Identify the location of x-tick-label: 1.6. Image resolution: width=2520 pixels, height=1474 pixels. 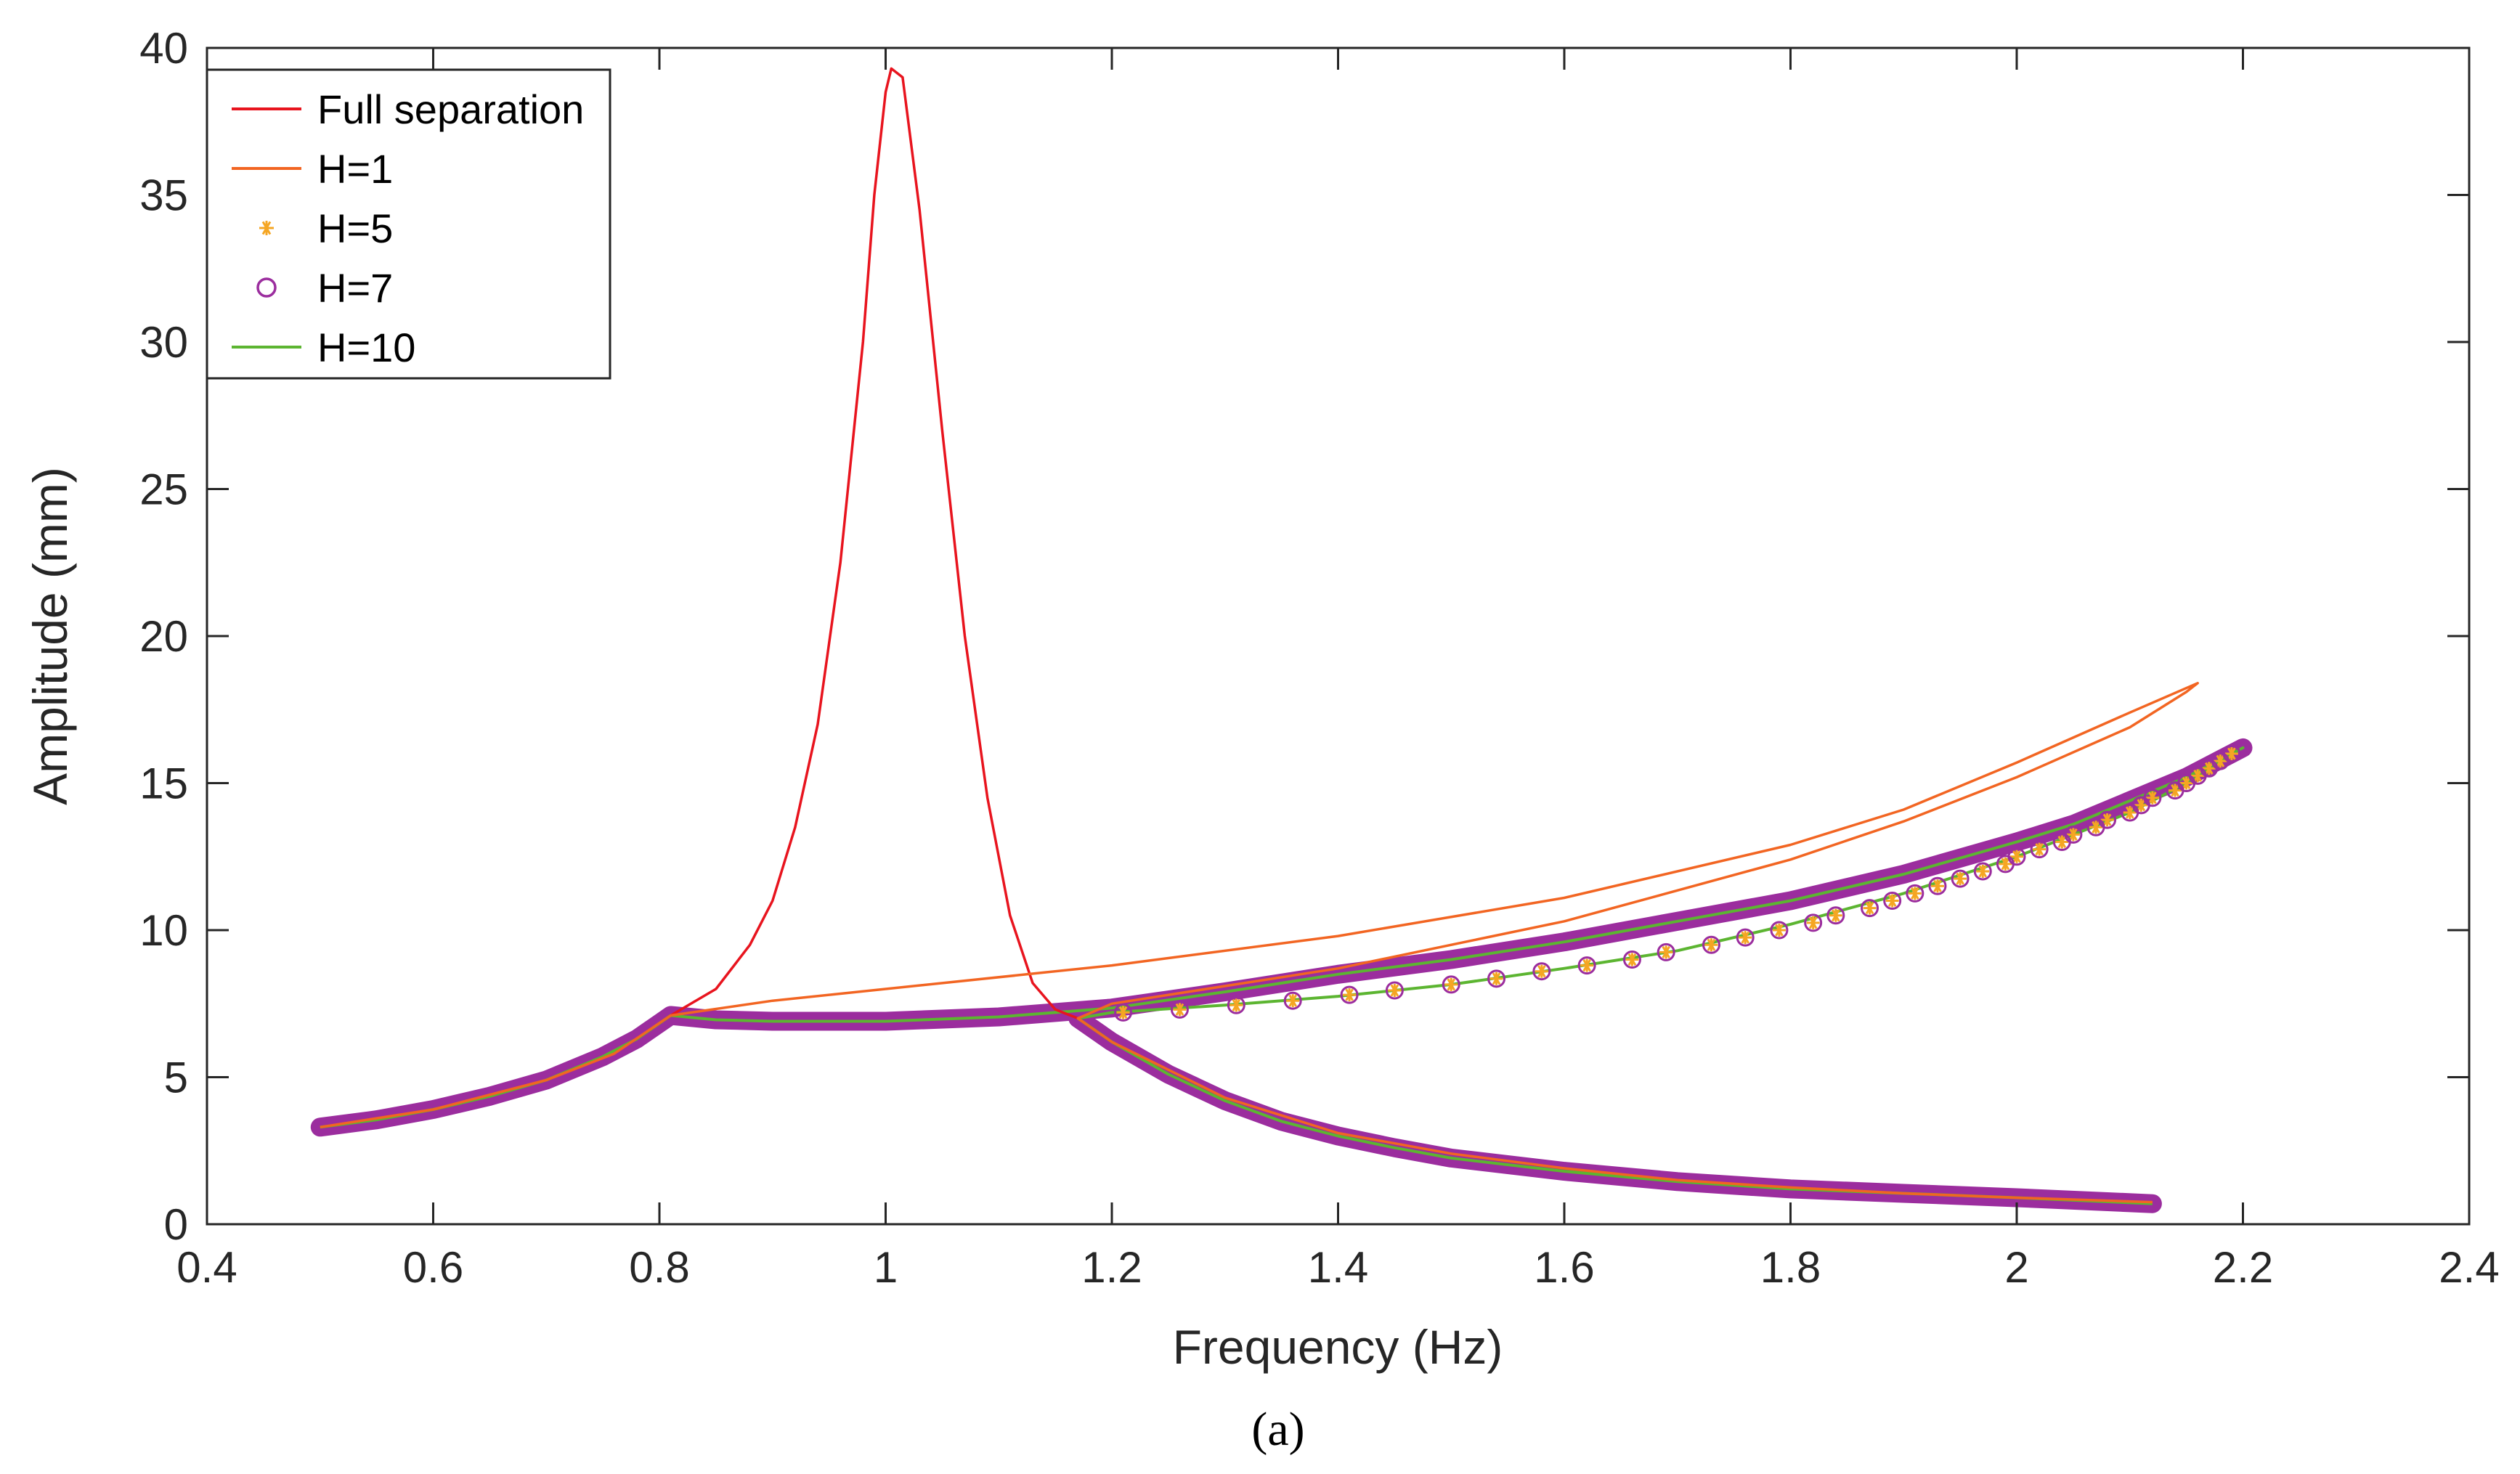
(1564, 1267).